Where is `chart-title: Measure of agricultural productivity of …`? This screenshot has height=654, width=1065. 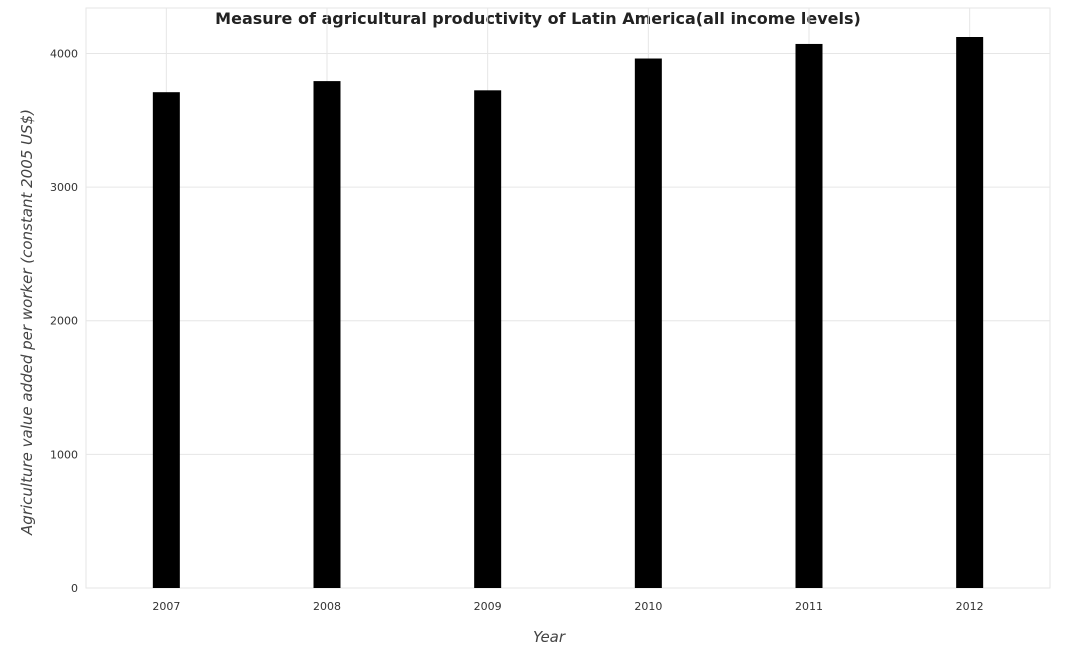
chart-title: Measure of agricultural productivity of … is located at coordinates (538, 18).